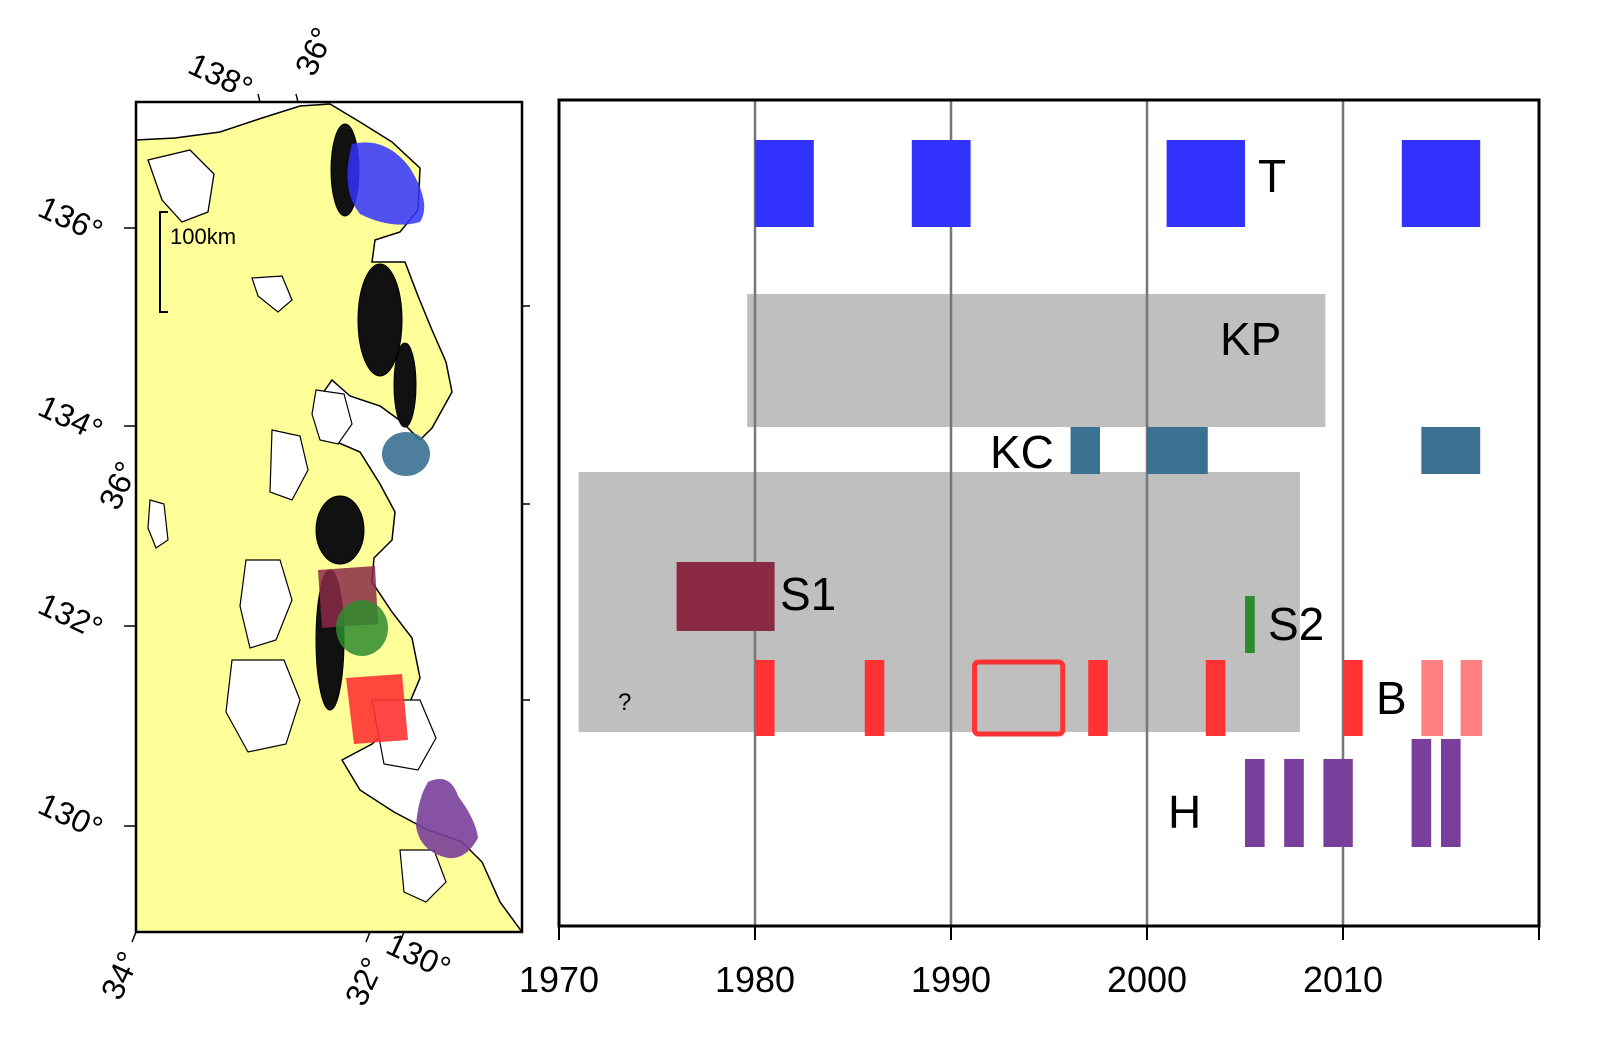 The image size is (1600, 1050). I want to click on lat-label-132: 132°, so click(70, 616).